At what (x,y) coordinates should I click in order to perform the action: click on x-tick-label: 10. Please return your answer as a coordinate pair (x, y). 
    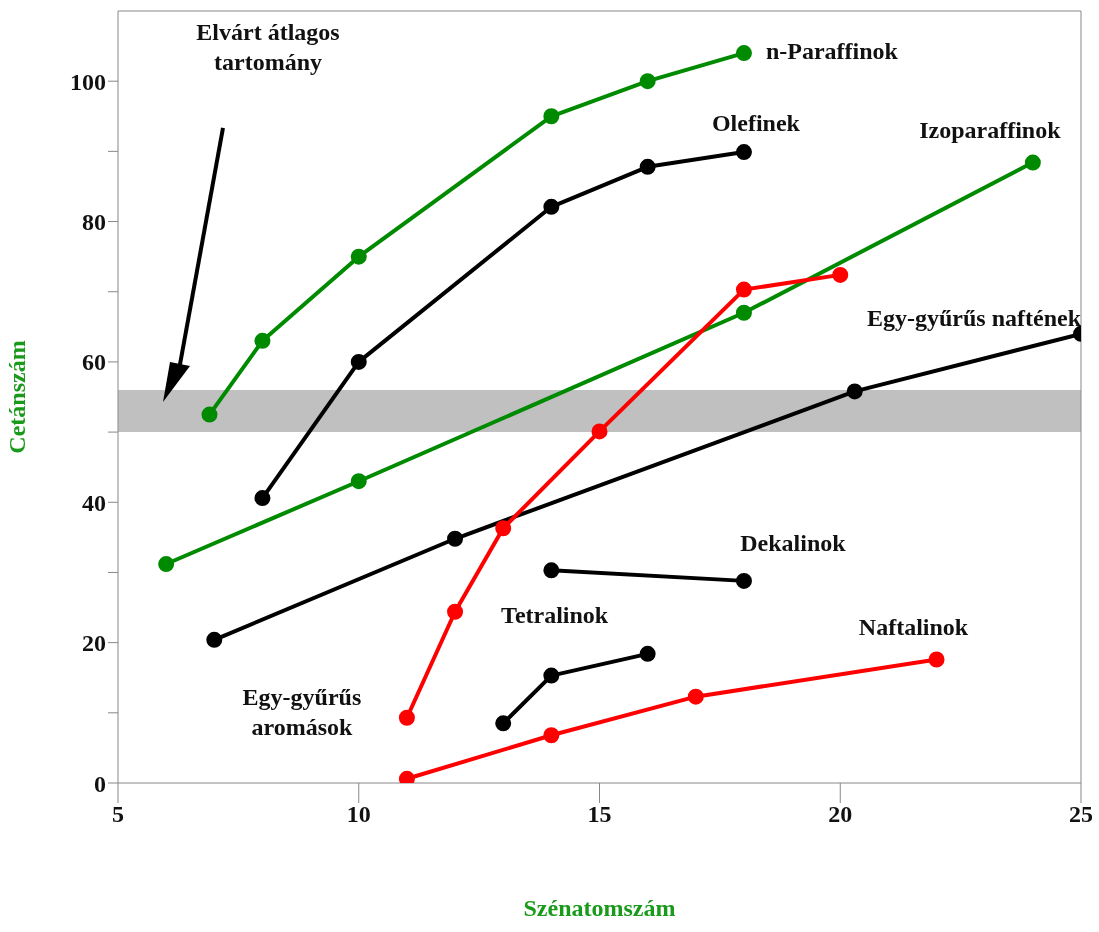
    Looking at the image, I should click on (358, 814).